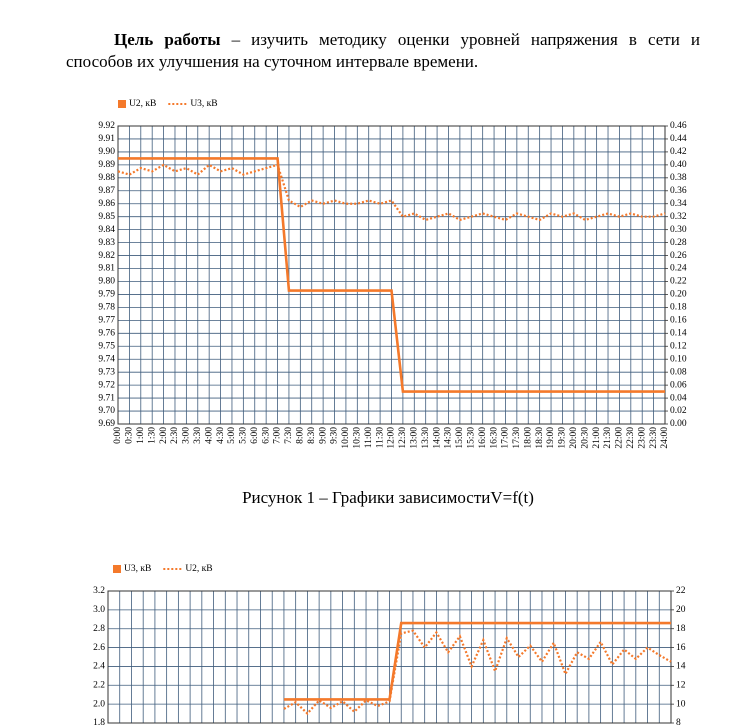  I want to click on x-tick-label: 6:00, so click(255, 435).